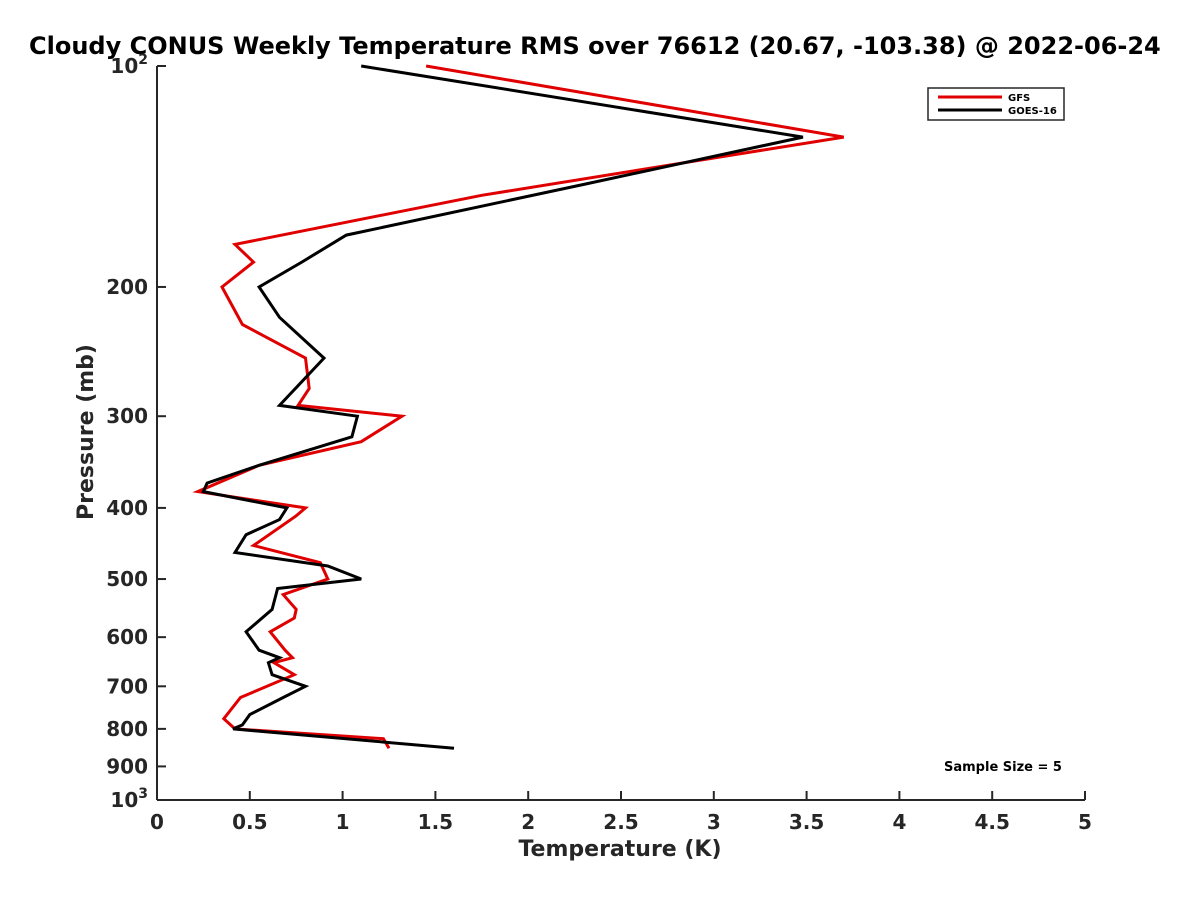 The image size is (1200, 900). Describe the element at coordinates (1019, 98) in the screenshot. I see `legend-label: GFS` at that location.